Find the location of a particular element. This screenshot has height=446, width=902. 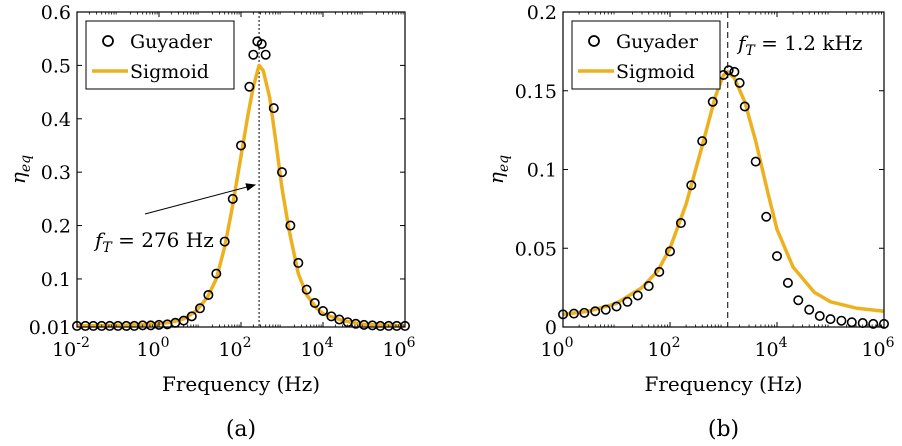

panel-b-legend-sigmoid-label: Sigmoid is located at coordinates (655, 72).